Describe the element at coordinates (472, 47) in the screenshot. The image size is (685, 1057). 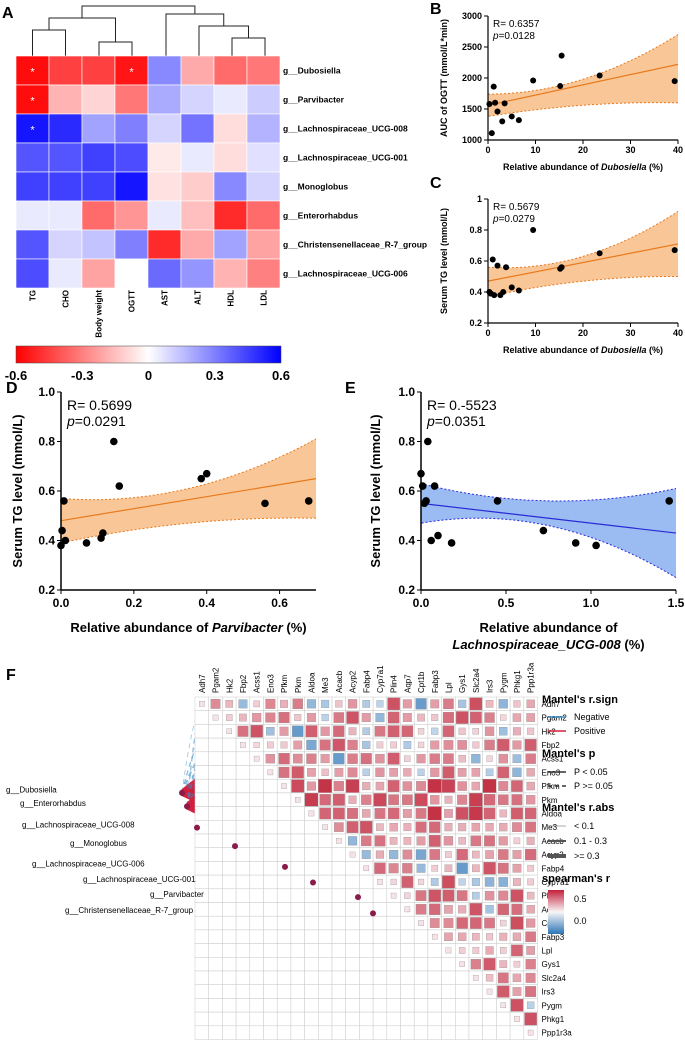
I see `y-tick-label: 2500` at that location.